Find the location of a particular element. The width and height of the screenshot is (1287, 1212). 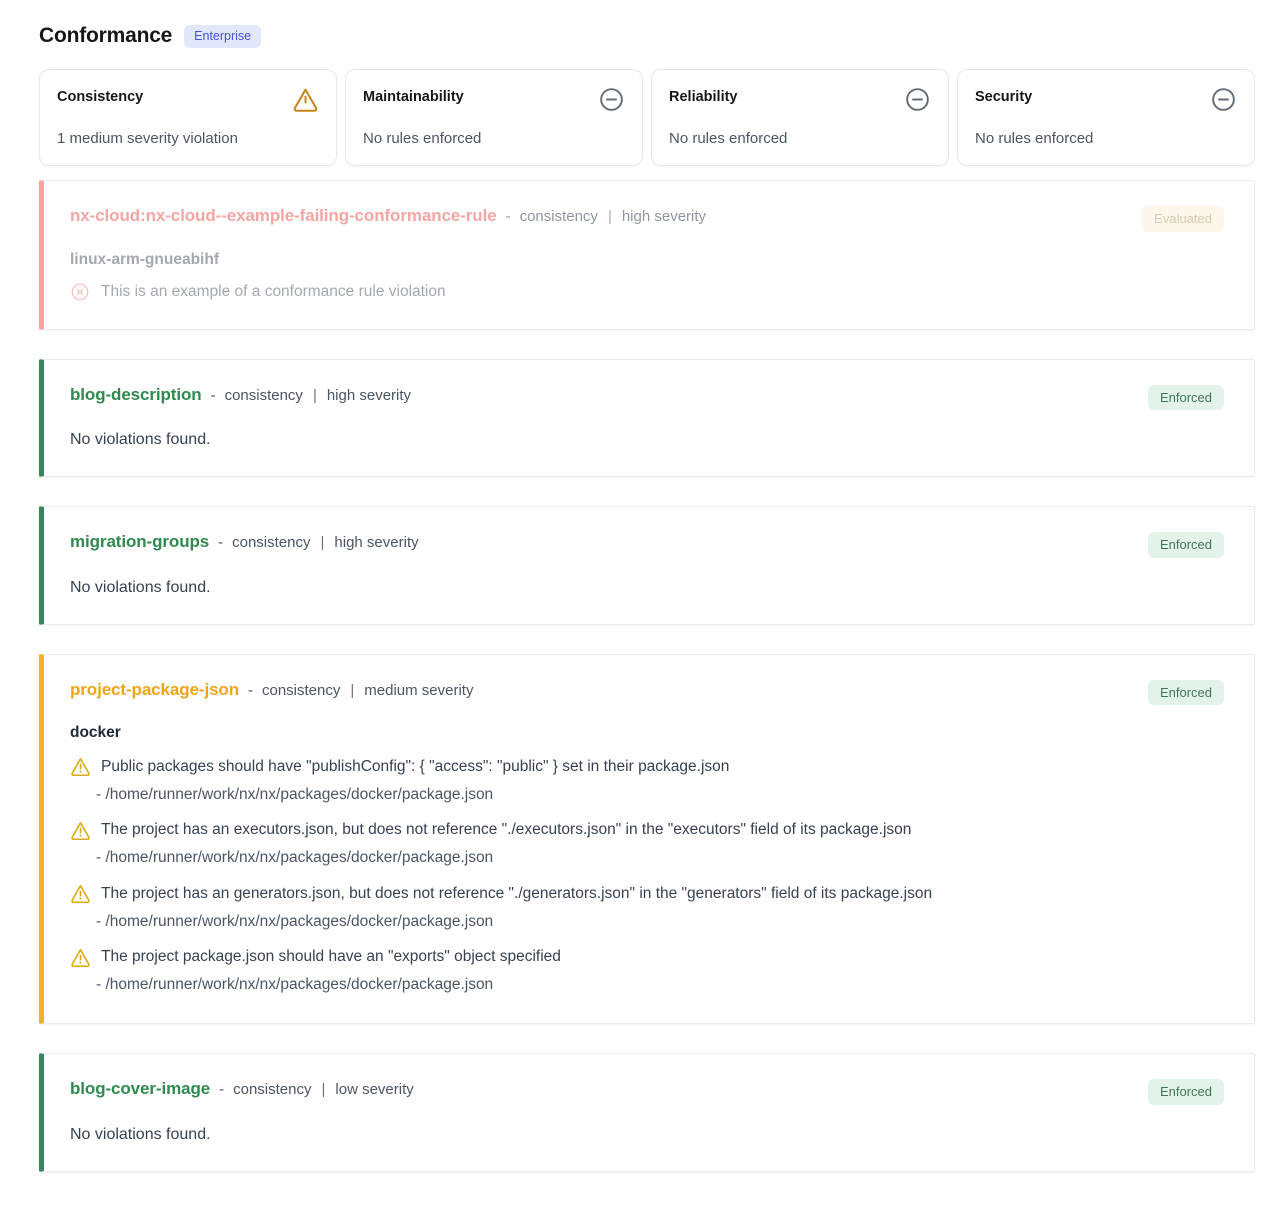

summary-card-maintainability: Maintainability No rules enforced is located at coordinates (494, 117).